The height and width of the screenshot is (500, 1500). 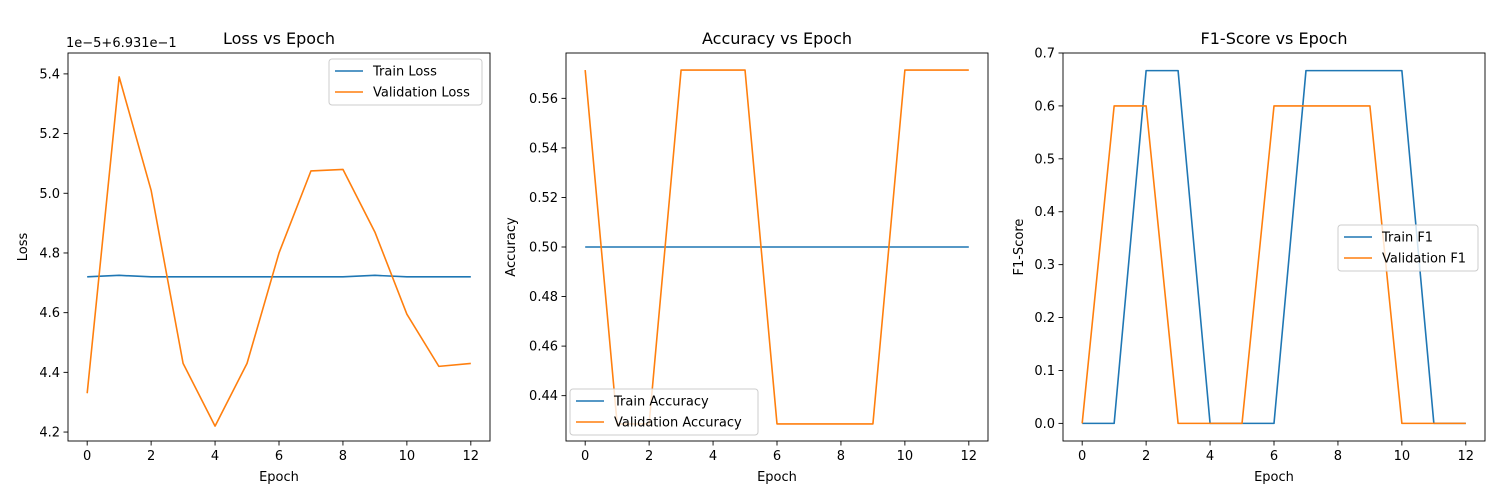 I want to click on y-tick-label: 0.7, so click(x=1044, y=54).